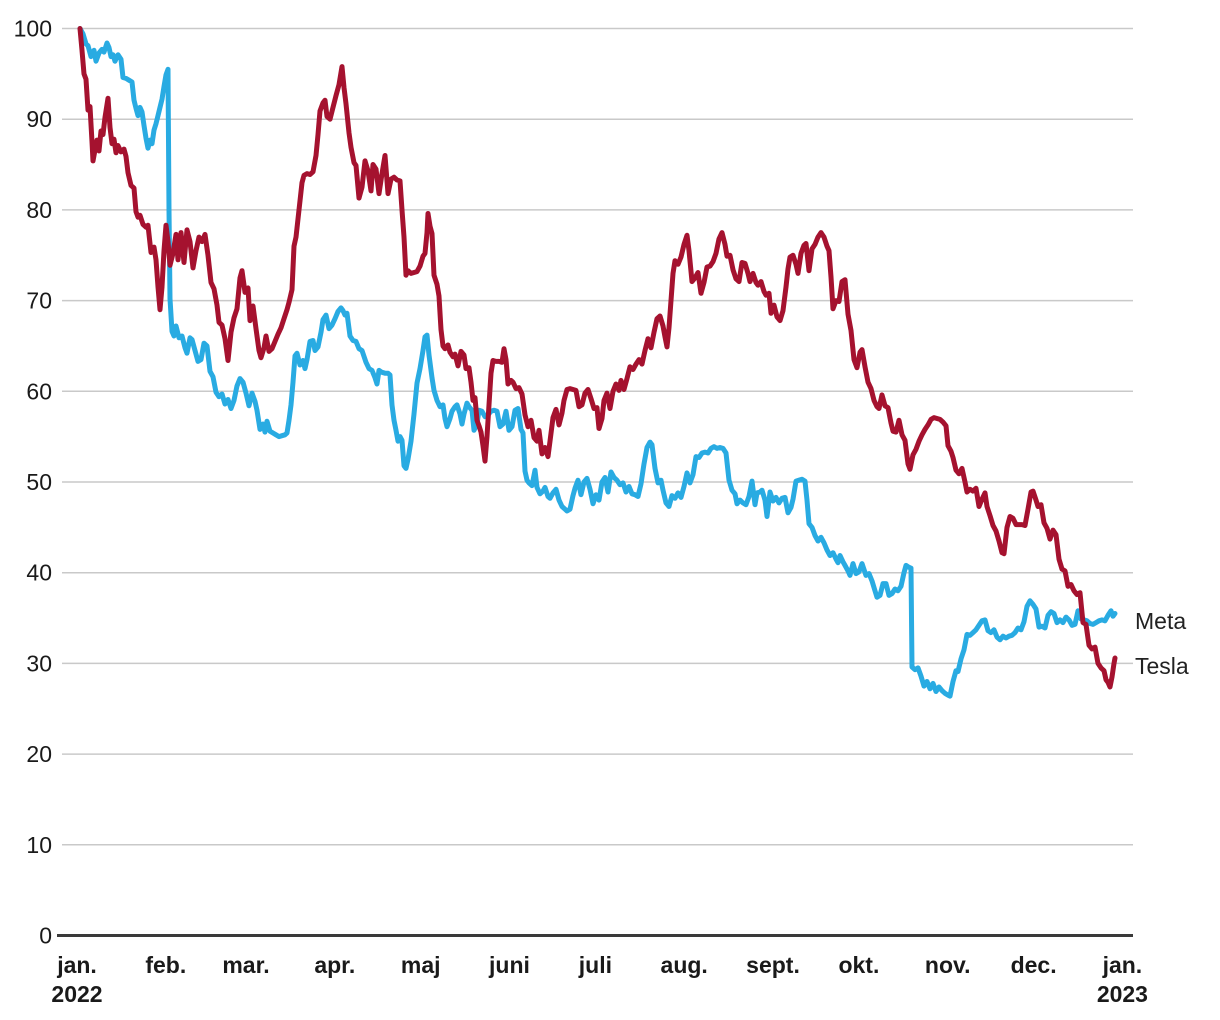 The height and width of the screenshot is (1020, 1220). Describe the element at coordinates (39, 119) in the screenshot. I see `y-axis-tick-label: 90` at that location.